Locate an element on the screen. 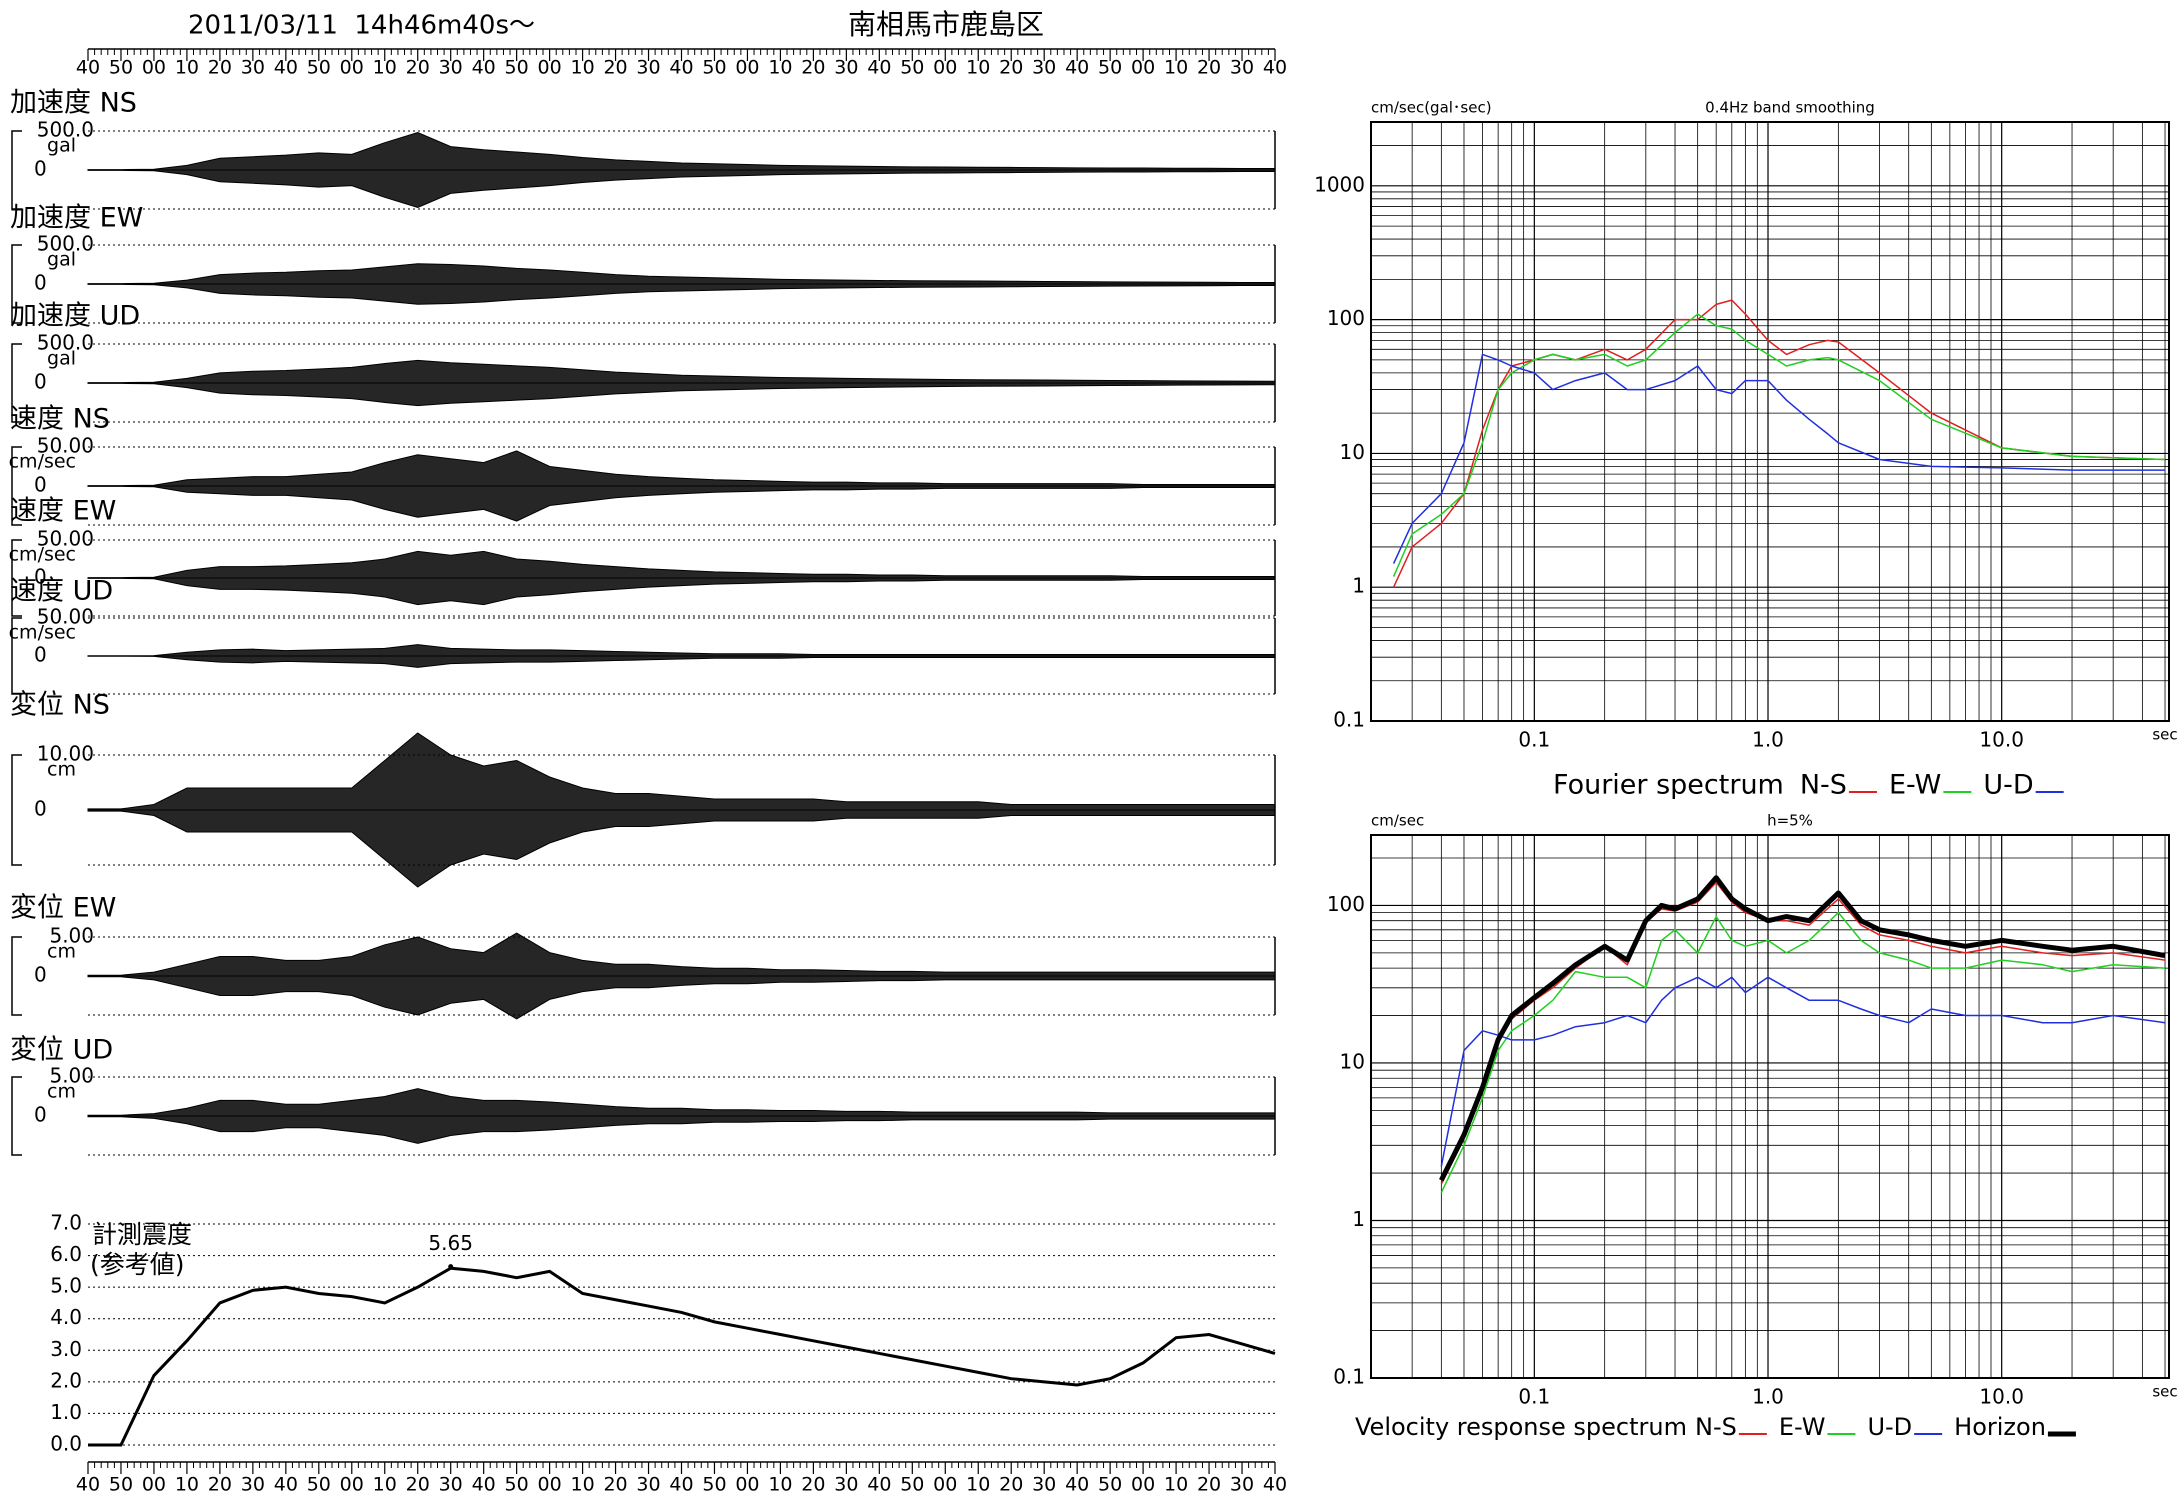  scale-label: 5.00 is located at coordinates (71, 1076).